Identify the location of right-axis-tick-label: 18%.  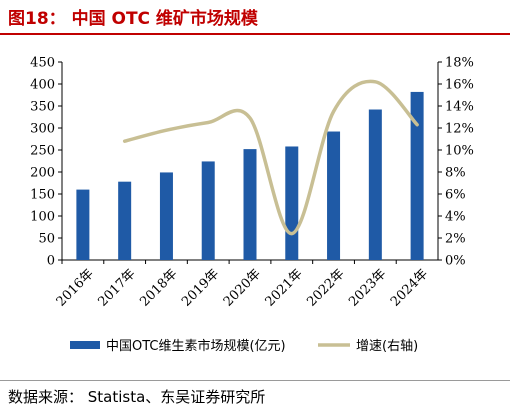
(459, 63).